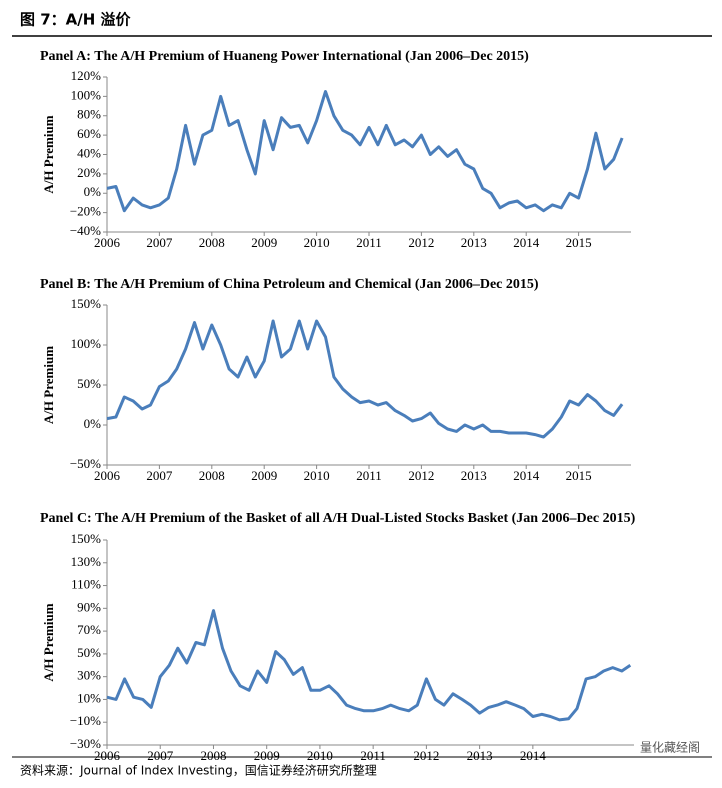 This screenshot has width=722, height=788. Describe the element at coordinates (670, 748) in the screenshot. I see `watermark: 量化藏经阁` at that location.